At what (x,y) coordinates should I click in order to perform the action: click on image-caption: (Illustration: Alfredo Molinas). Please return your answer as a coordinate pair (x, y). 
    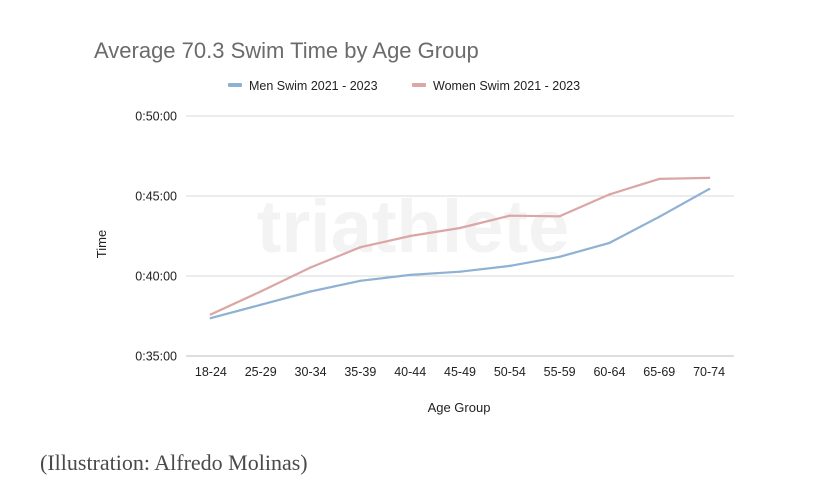
    Looking at the image, I should click on (174, 462).